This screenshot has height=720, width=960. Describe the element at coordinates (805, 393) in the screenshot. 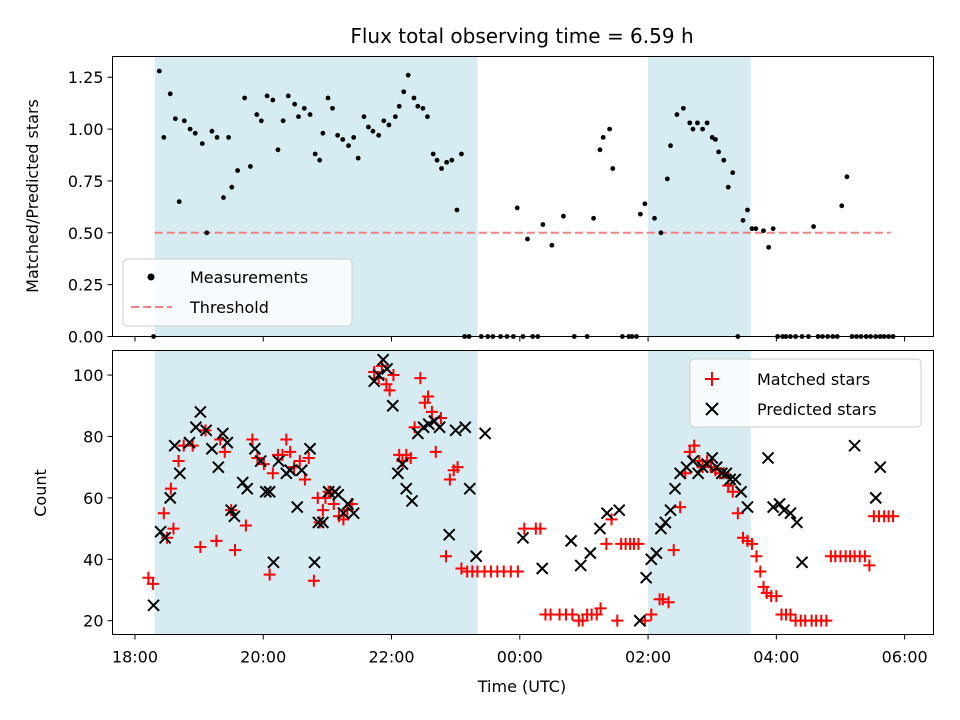

I see `bottom-legend-box` at that location.